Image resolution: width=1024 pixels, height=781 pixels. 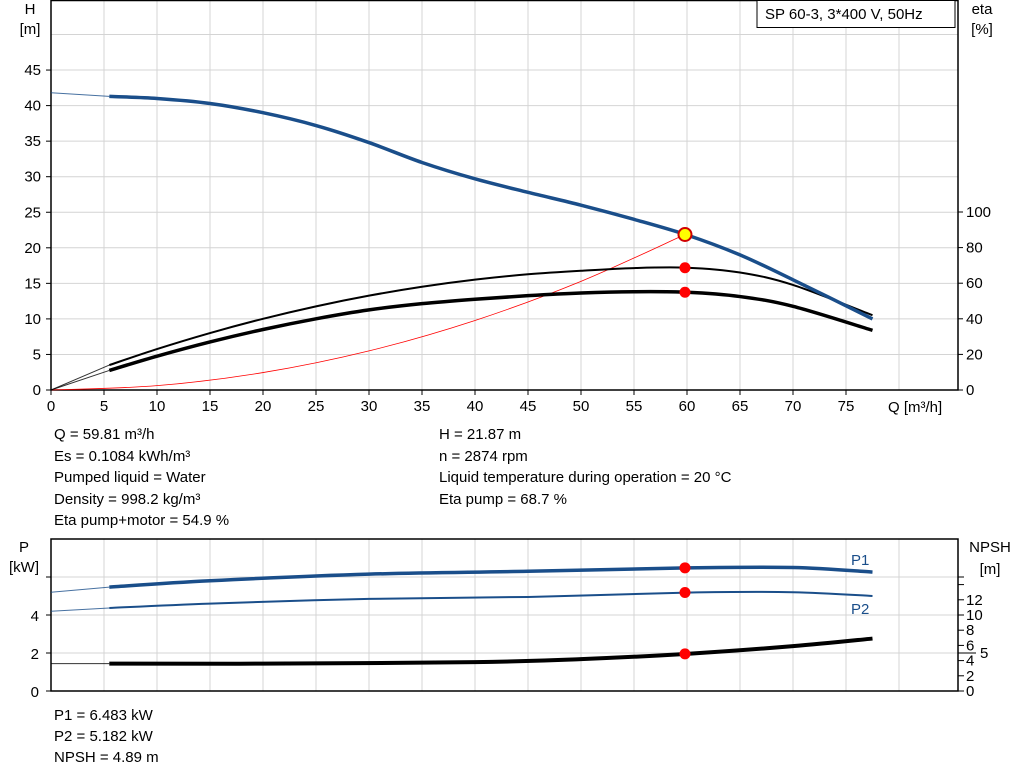 I want to click on info-density: Density = 998.2 kg/m³, so click(x=127, y=499).